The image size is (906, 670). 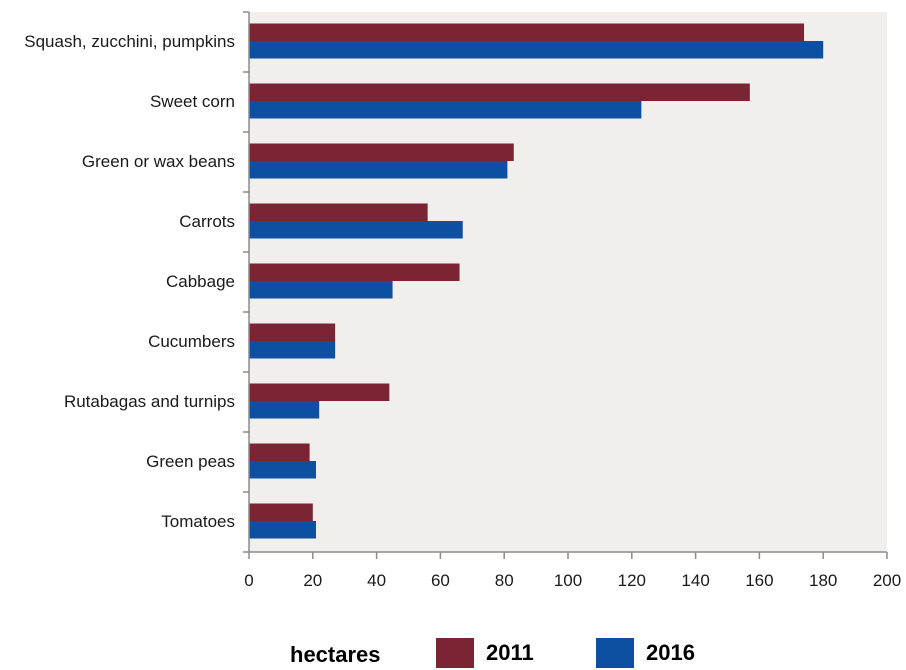 What do you see at coordinates (198, 521) in the screenshot?
I see `category-label: Tomatoes` at bounding box center [198, 521].